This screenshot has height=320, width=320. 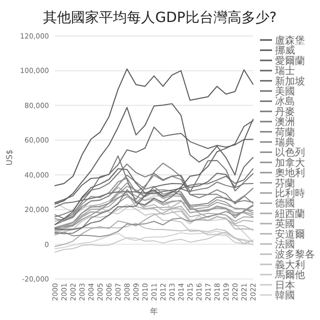 What do you see at coordinates (285, 142) in the screenshot?
I see `legend-label: 瑞典` at bounding box center [285, 142].